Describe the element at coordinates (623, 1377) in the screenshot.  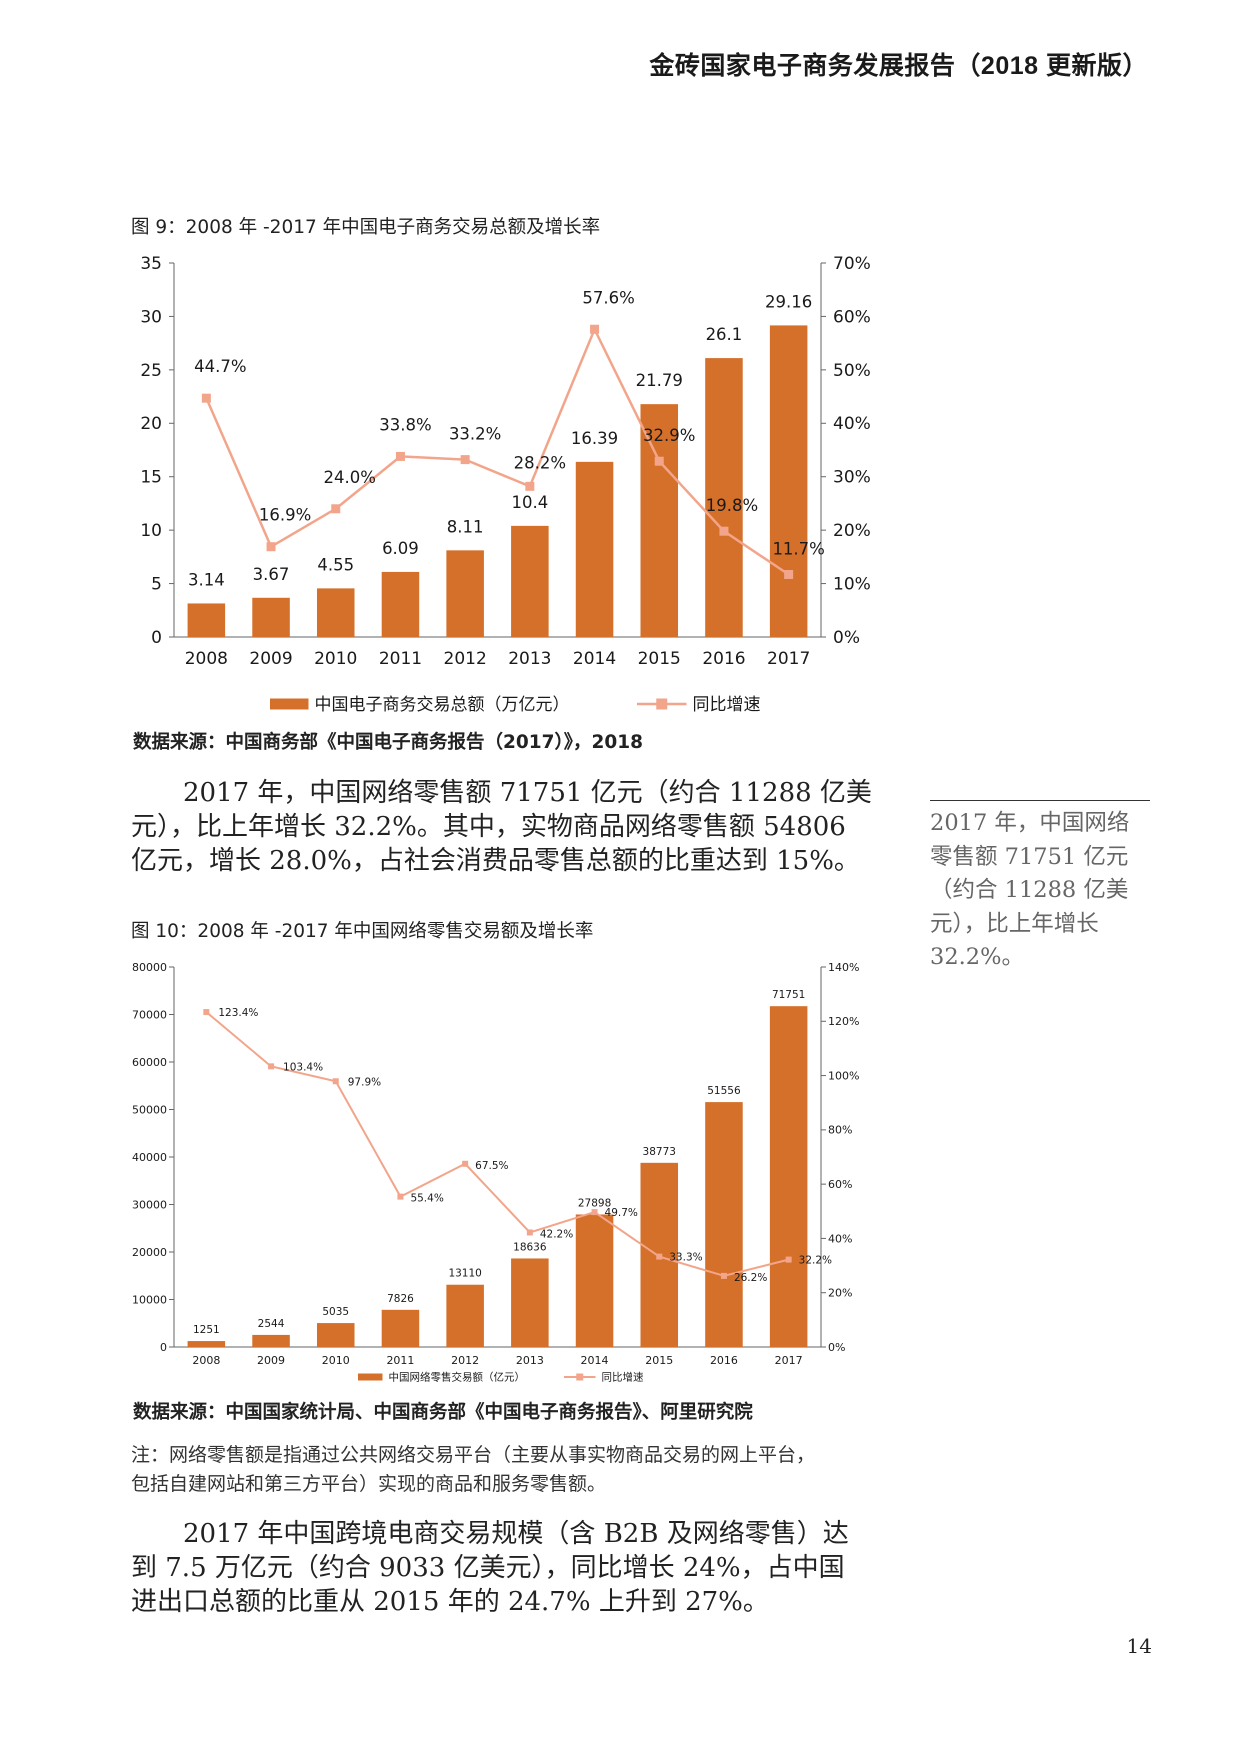
I see `legend-line-label: 同比增速` at that location.